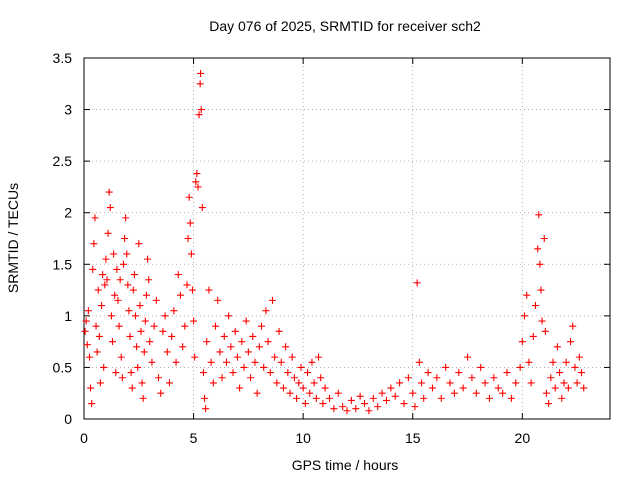 This screenshot has height=480, width=640. I want to click on y-tick-label: 0.5, so click(63, 367).